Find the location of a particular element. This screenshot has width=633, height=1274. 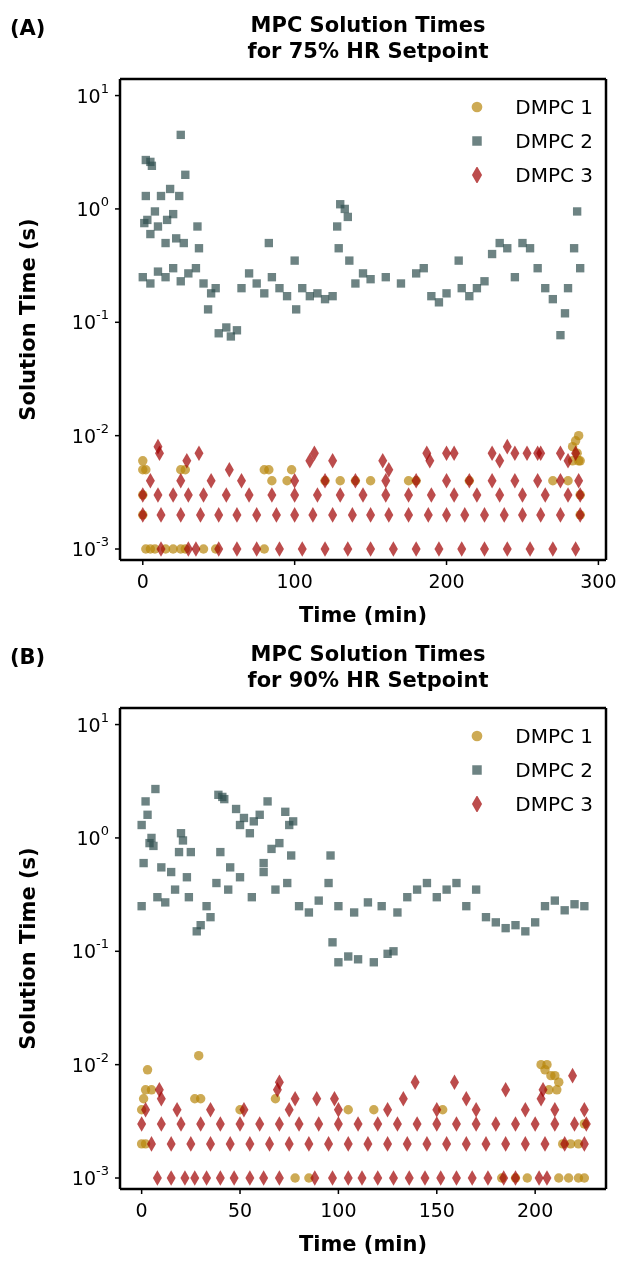

chart-title: MPC Solution Times for 75% HR Setpoint is located at coordinates (368, 38).